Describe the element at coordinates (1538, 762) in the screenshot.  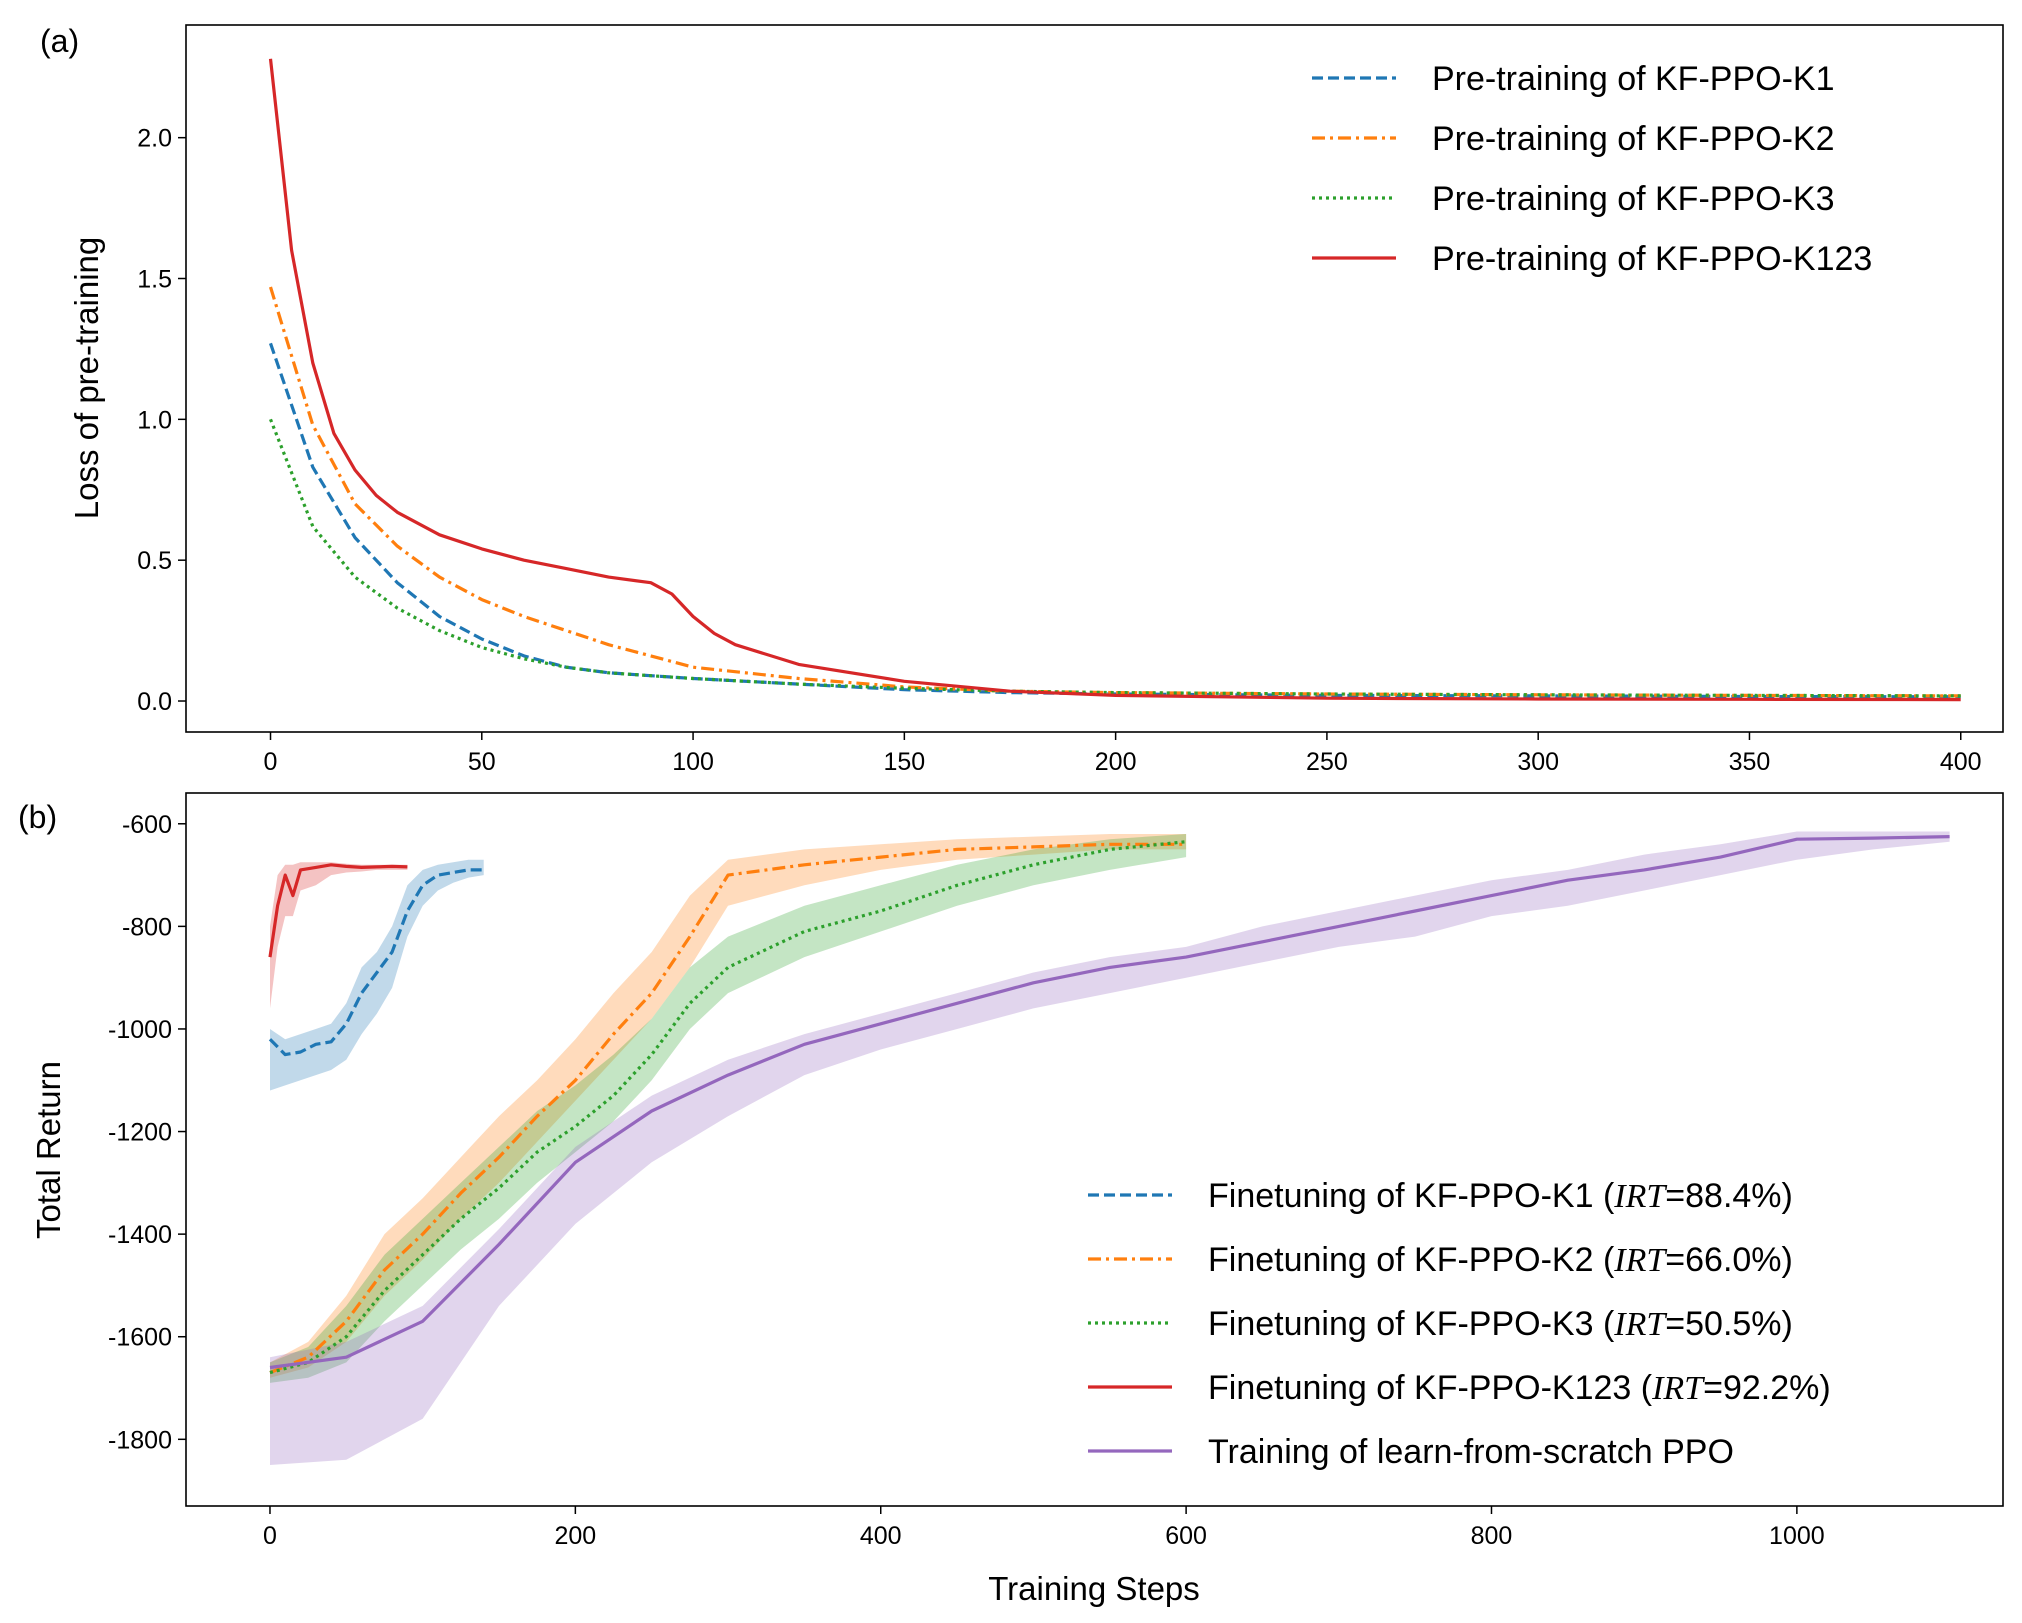
I see `x-tick-label-0-6: 300` at that location.